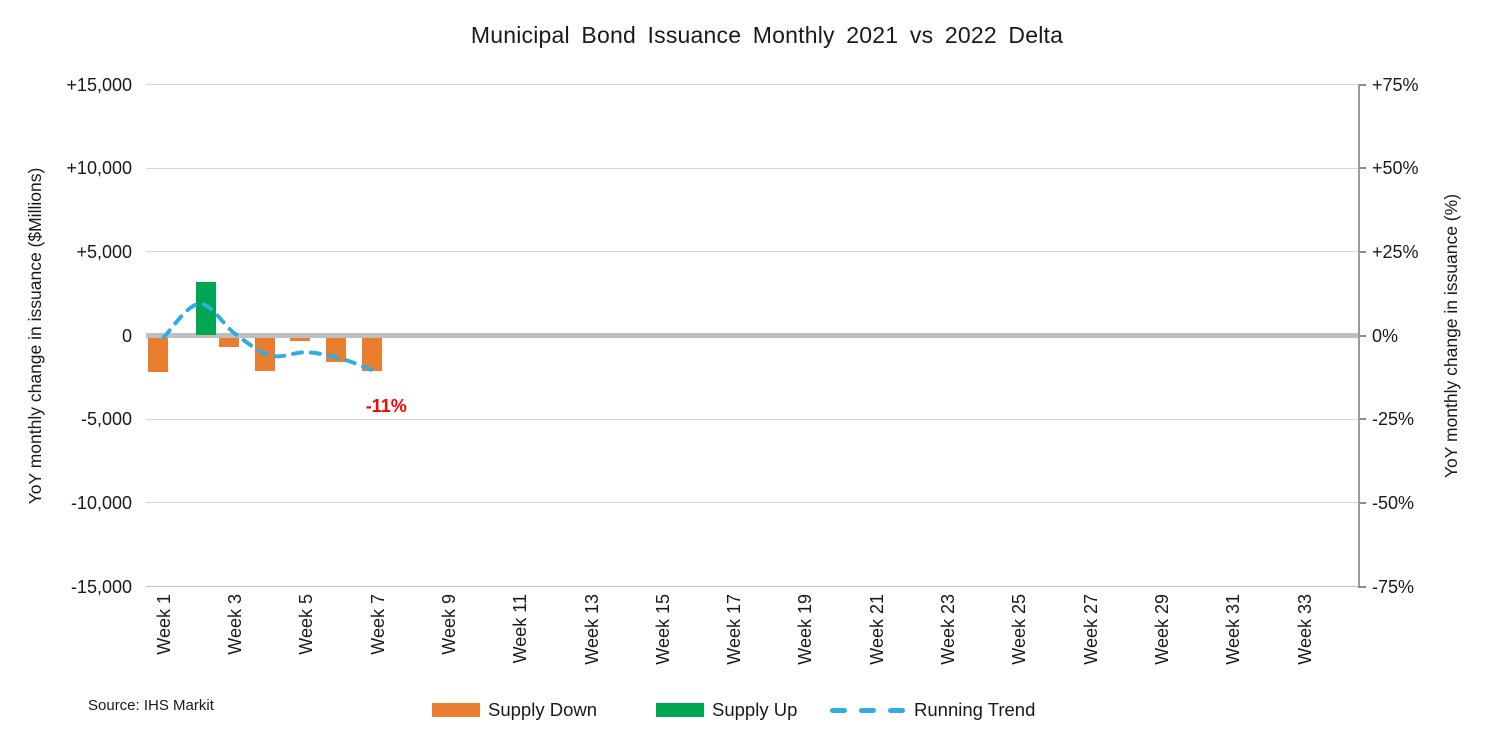 The height and width of the screenshot is (738, 1491). Describe the element at coordinates (591, 629) in the screenshot. I see `x-axis-tick-label: Week 13` at that location.